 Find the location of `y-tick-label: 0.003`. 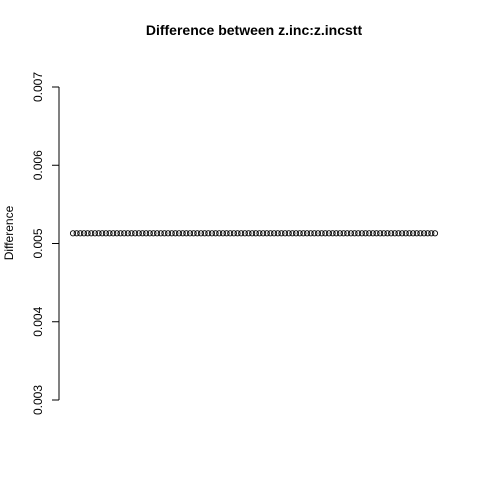

y-tick-label: 0.003 is located at coordinates (38, 400).